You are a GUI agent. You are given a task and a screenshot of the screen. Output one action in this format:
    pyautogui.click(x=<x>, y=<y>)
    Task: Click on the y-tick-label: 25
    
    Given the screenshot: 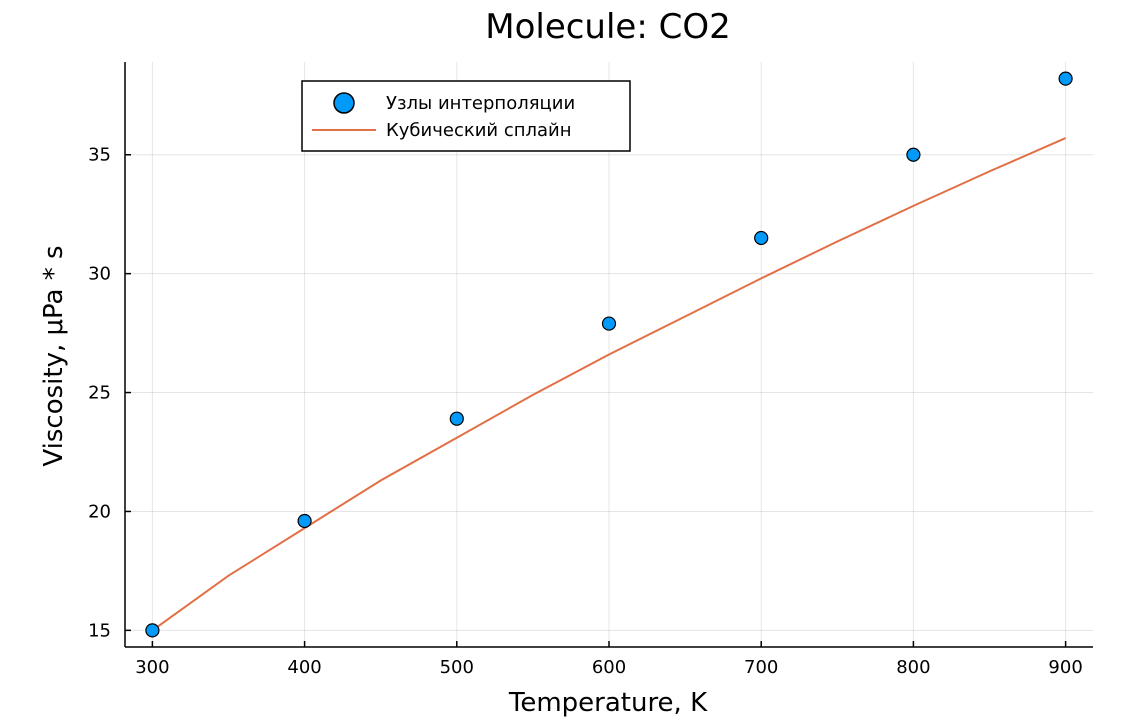 What is the action you would take?
    pyautogui.click(x=99, y=393)
    